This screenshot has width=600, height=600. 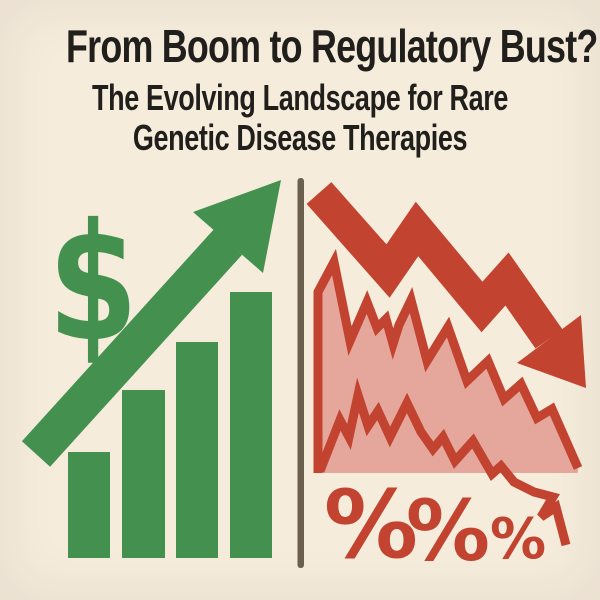 What do you see at coordinates (518, 539) in the screenshot?
I see `percent-sign-3: %` at bounding box center [518, 539].